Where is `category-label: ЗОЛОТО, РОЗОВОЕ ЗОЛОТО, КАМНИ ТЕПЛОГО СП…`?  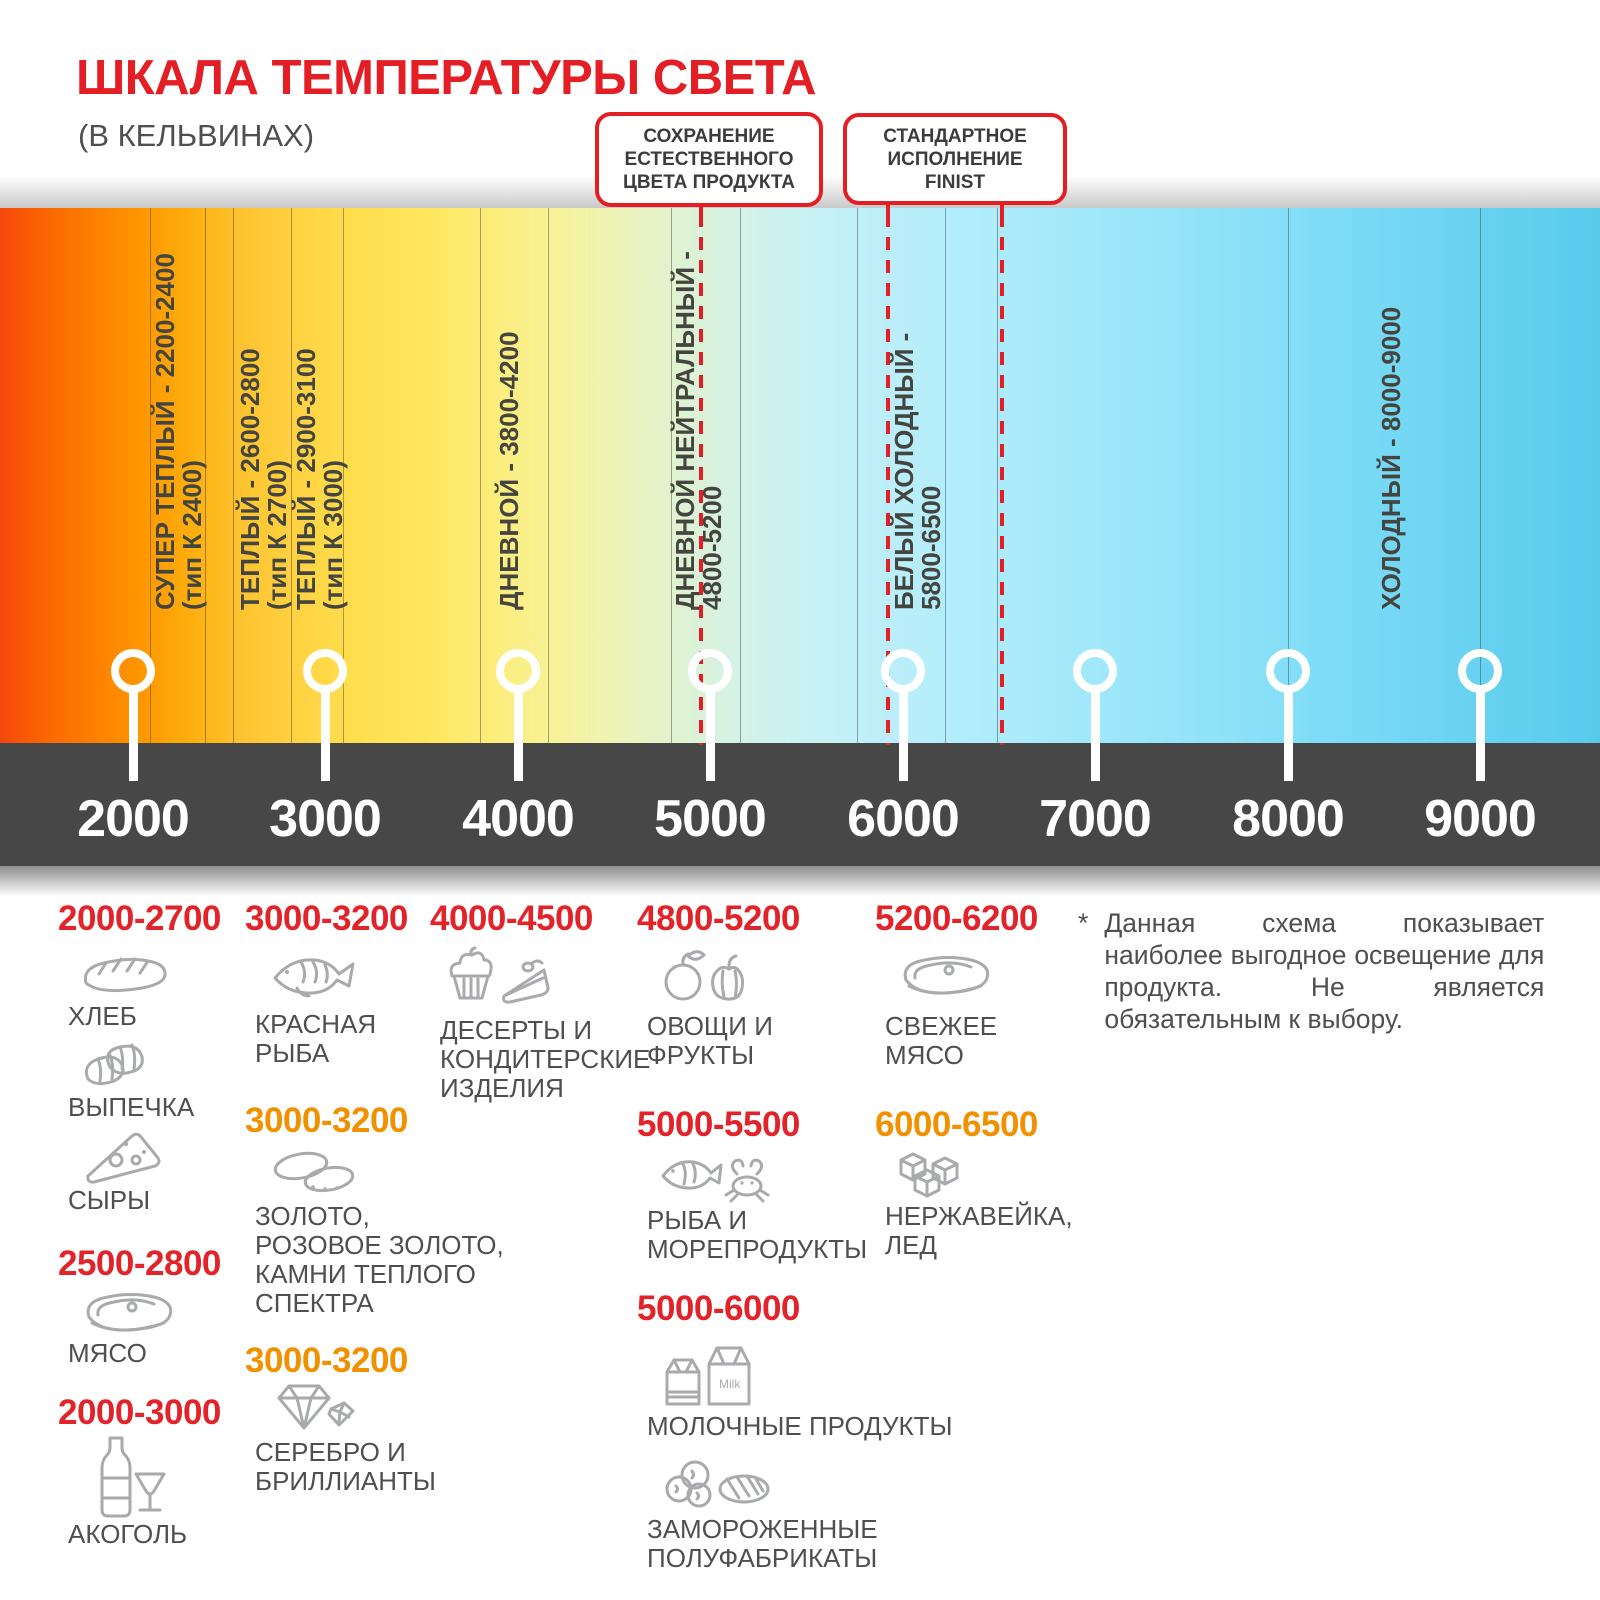
category-label: ЗОЛОТО, РОЗОВОЕ ЗОЛОТО, КАМНИ ТЕПЛОГО СП… is located at coordinates (379, 1259).